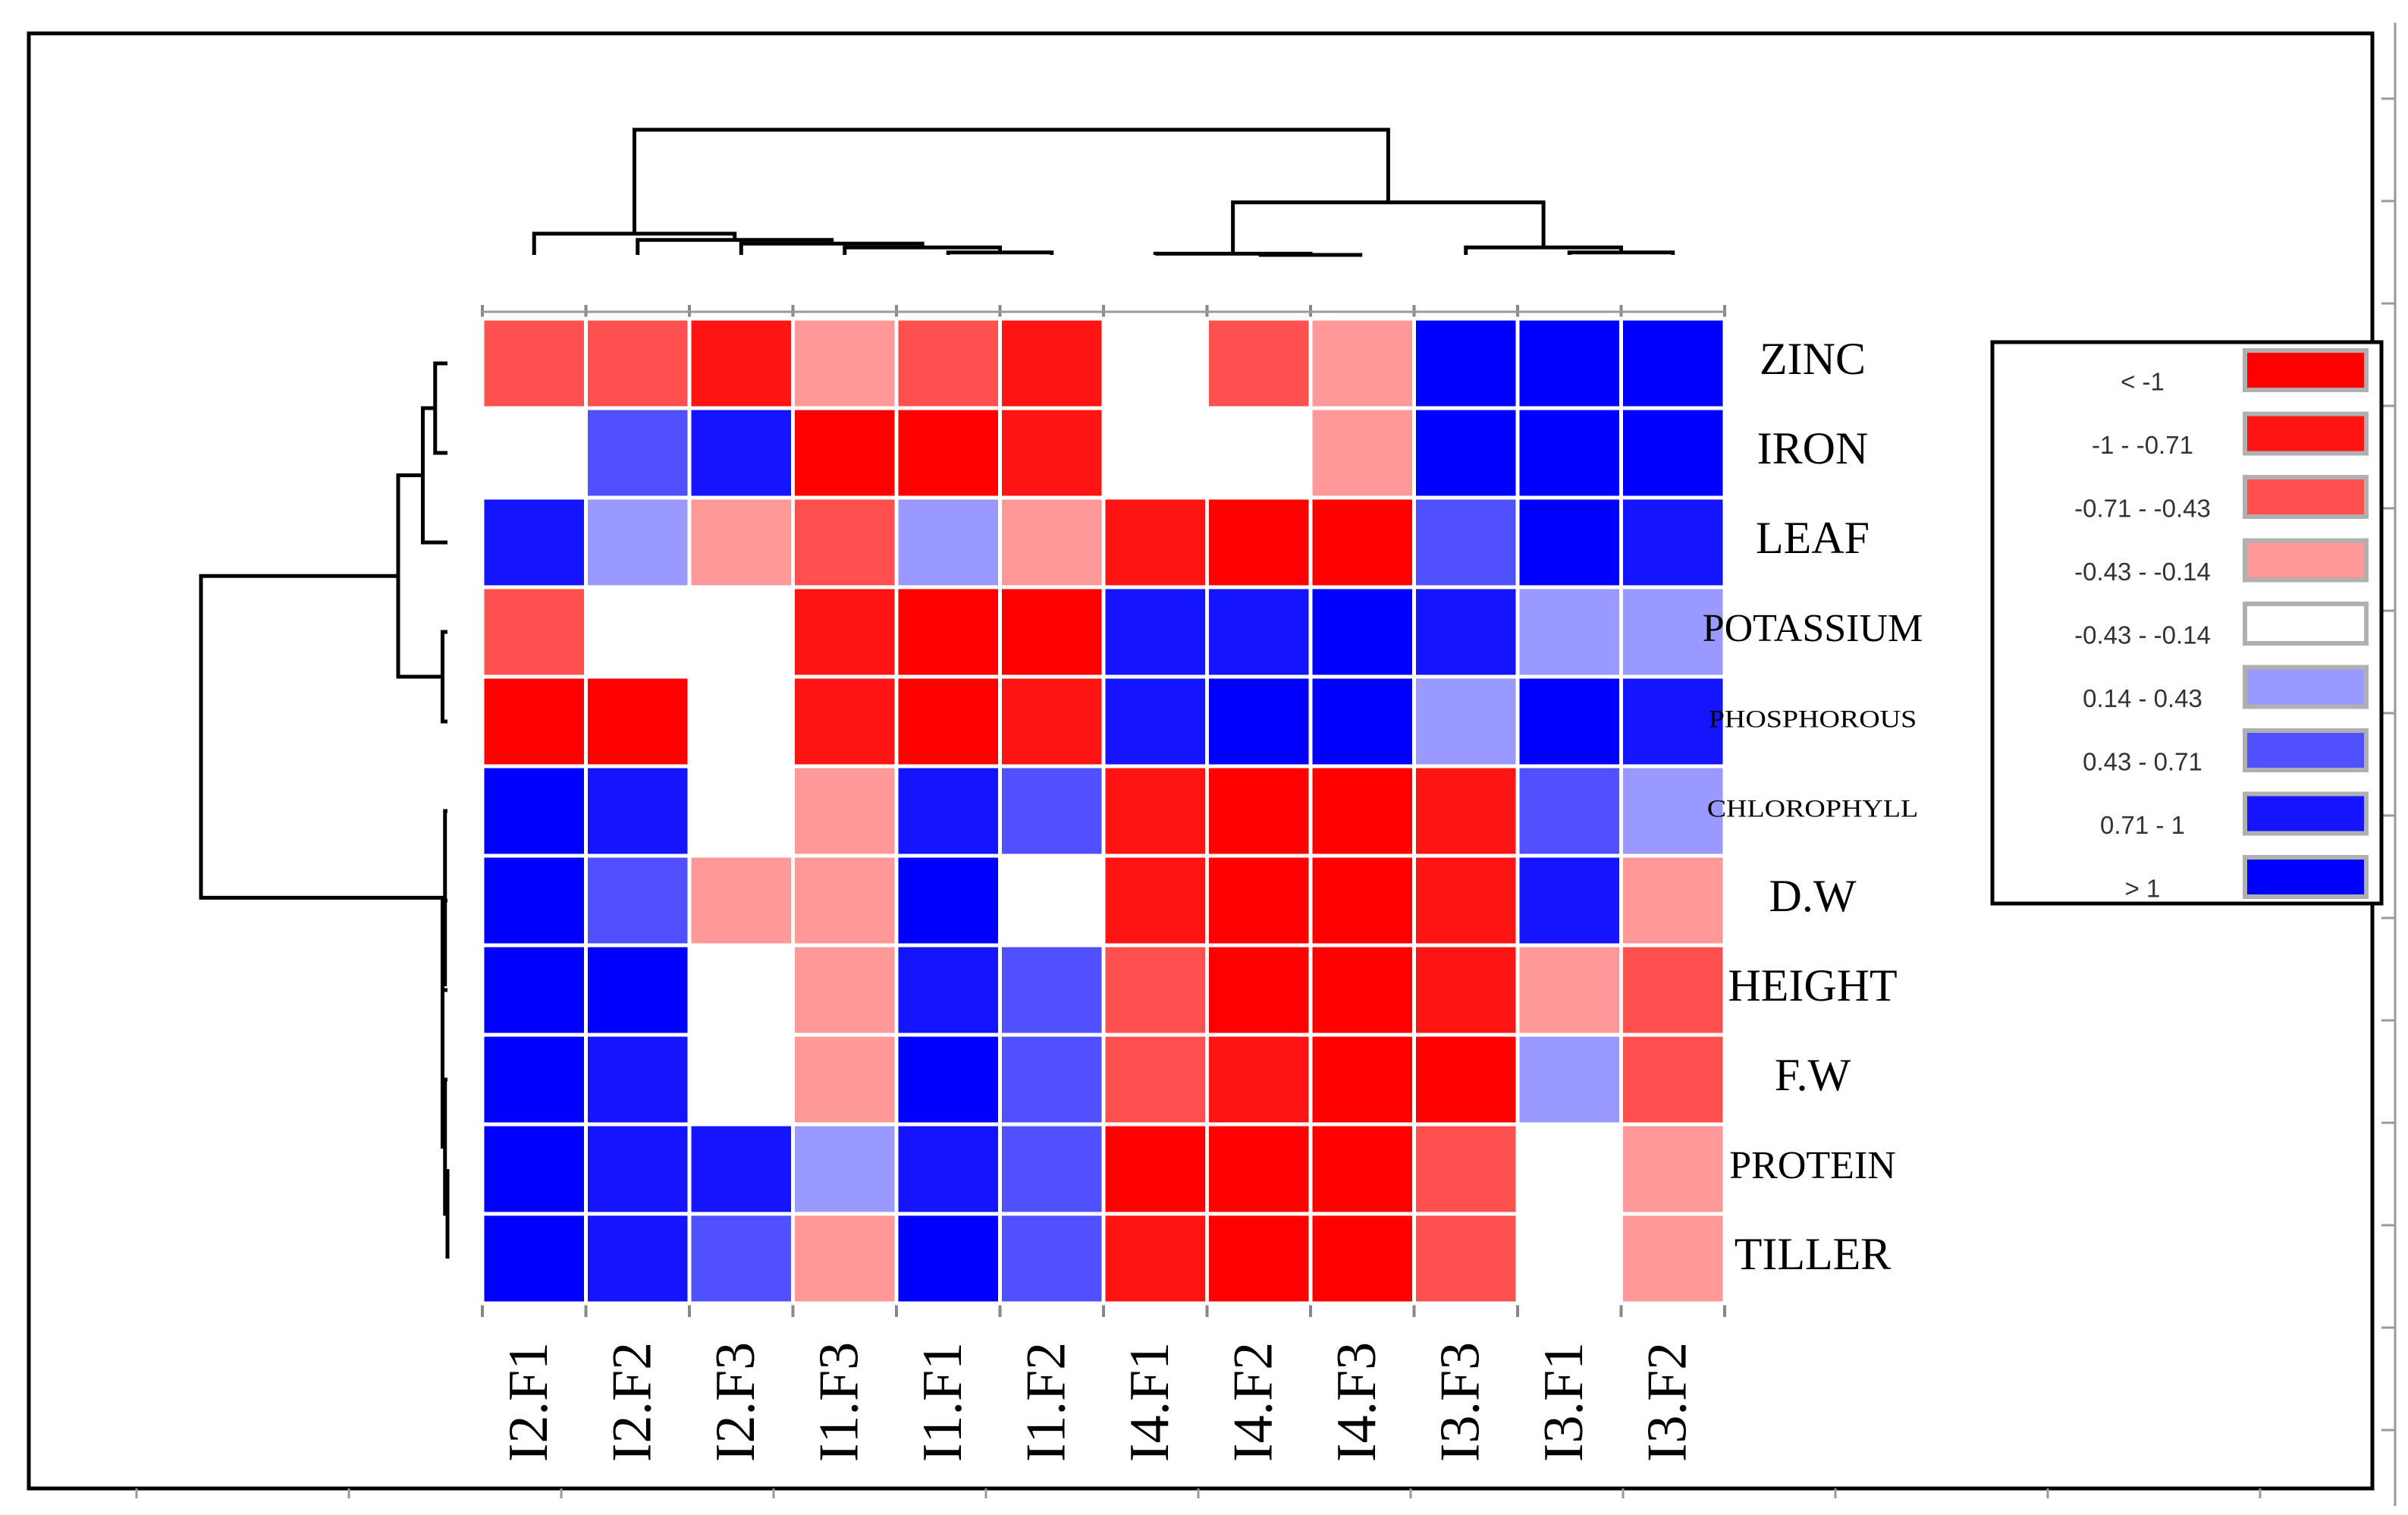 This screenshot has width=2408, height=1515. What do you see at coordinates (943, 1402) in the screenshot?
I see `col-label-i1-f1: I1.F1` at bounding box center [943, 1402].